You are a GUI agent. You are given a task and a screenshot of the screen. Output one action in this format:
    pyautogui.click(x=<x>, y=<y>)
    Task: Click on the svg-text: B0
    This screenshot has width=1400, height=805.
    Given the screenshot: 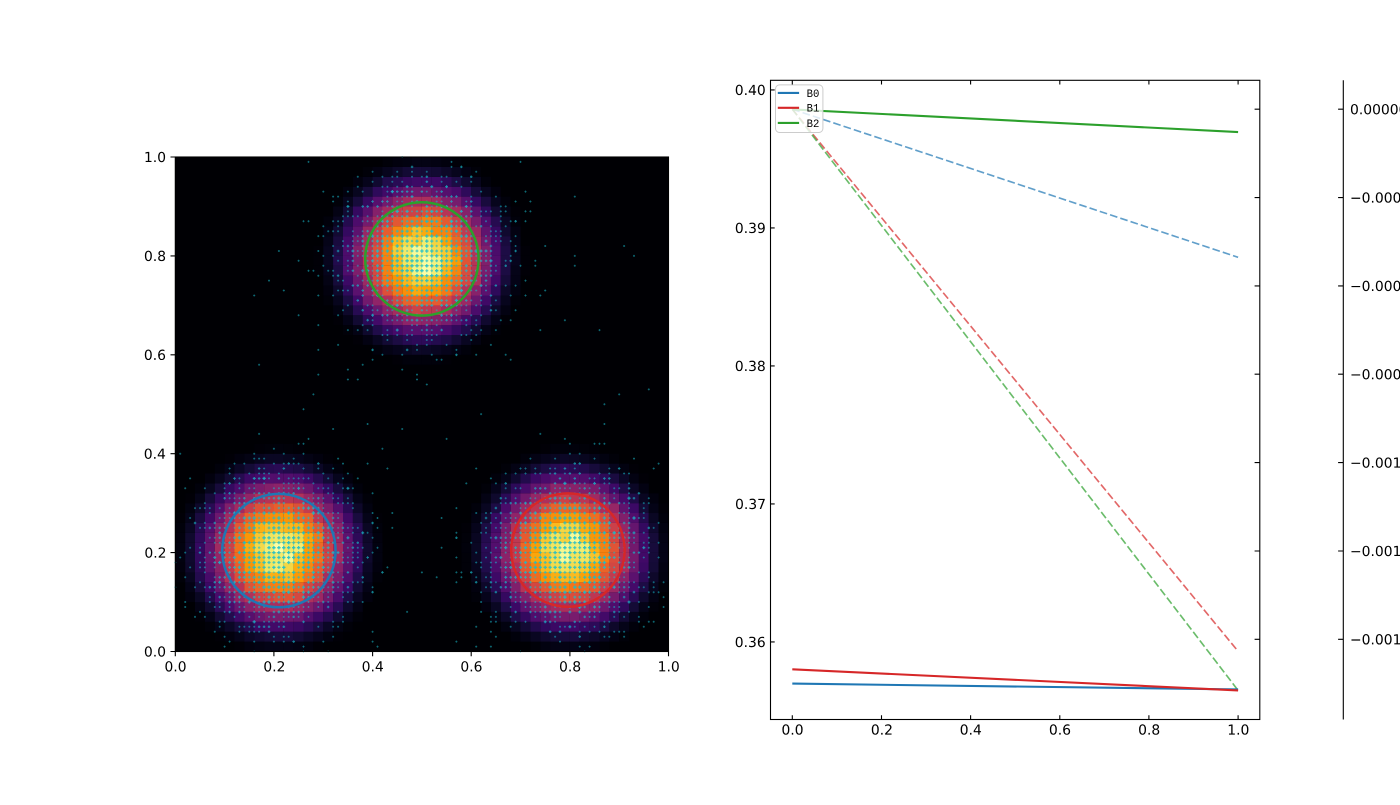 What is the action you would take?
    pyautogui.click(x=813, y=95)
    